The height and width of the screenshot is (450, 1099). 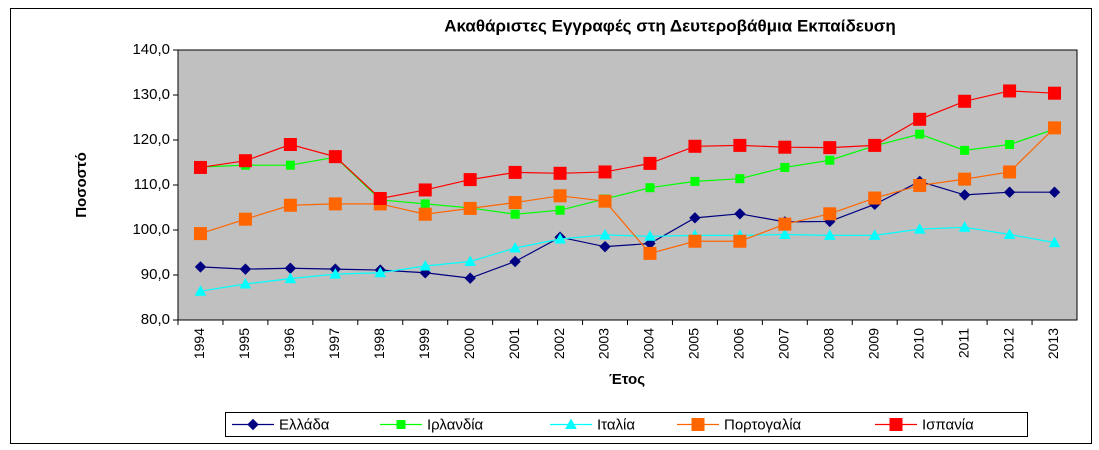 What do you see at coordinates (469, 343) in the screenshot?
I see `x-tick-label: 2000` at bounding box center [469, 343].